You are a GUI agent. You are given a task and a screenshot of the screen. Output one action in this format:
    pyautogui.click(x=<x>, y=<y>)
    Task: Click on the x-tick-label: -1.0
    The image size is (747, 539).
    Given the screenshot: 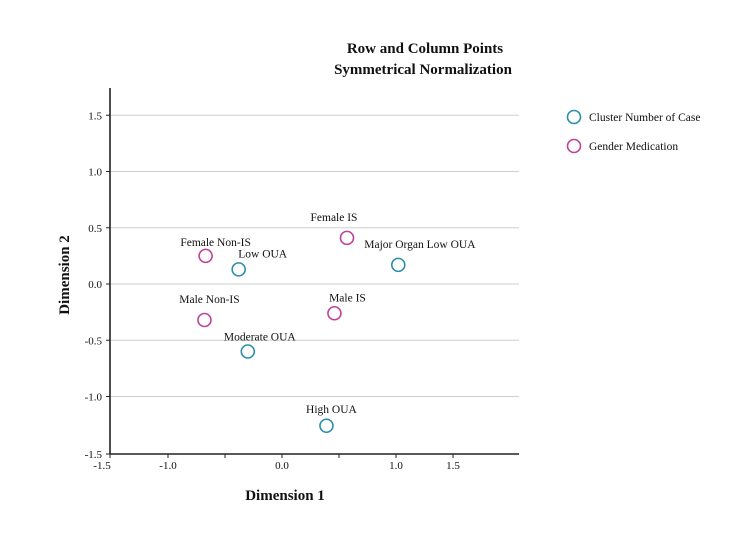 What is the action you would take?
    pyautogui.click(x=168, y=466)
    